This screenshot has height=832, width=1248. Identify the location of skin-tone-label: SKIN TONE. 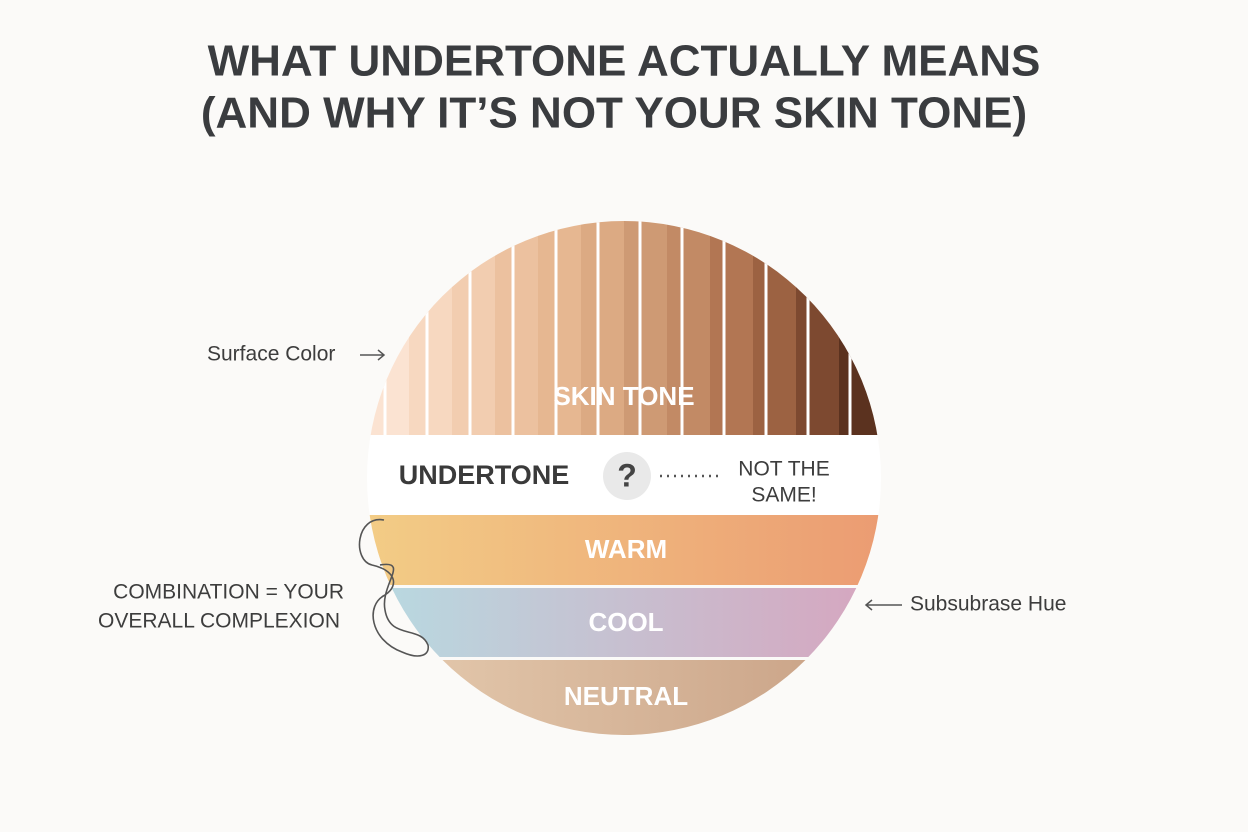
(623, 396).